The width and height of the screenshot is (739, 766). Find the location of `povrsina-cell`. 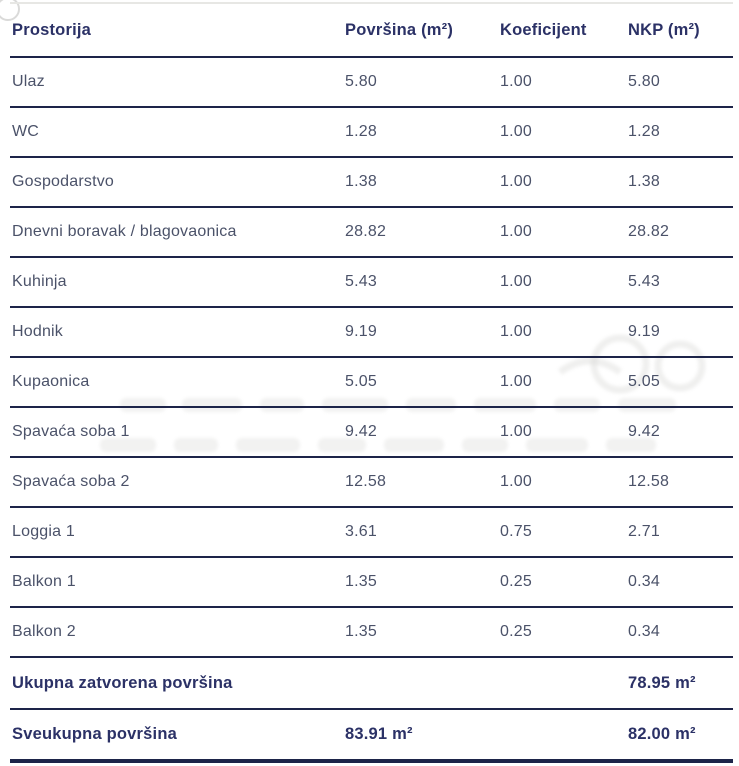

povrsina-cell is located at coordinates (420, 683).